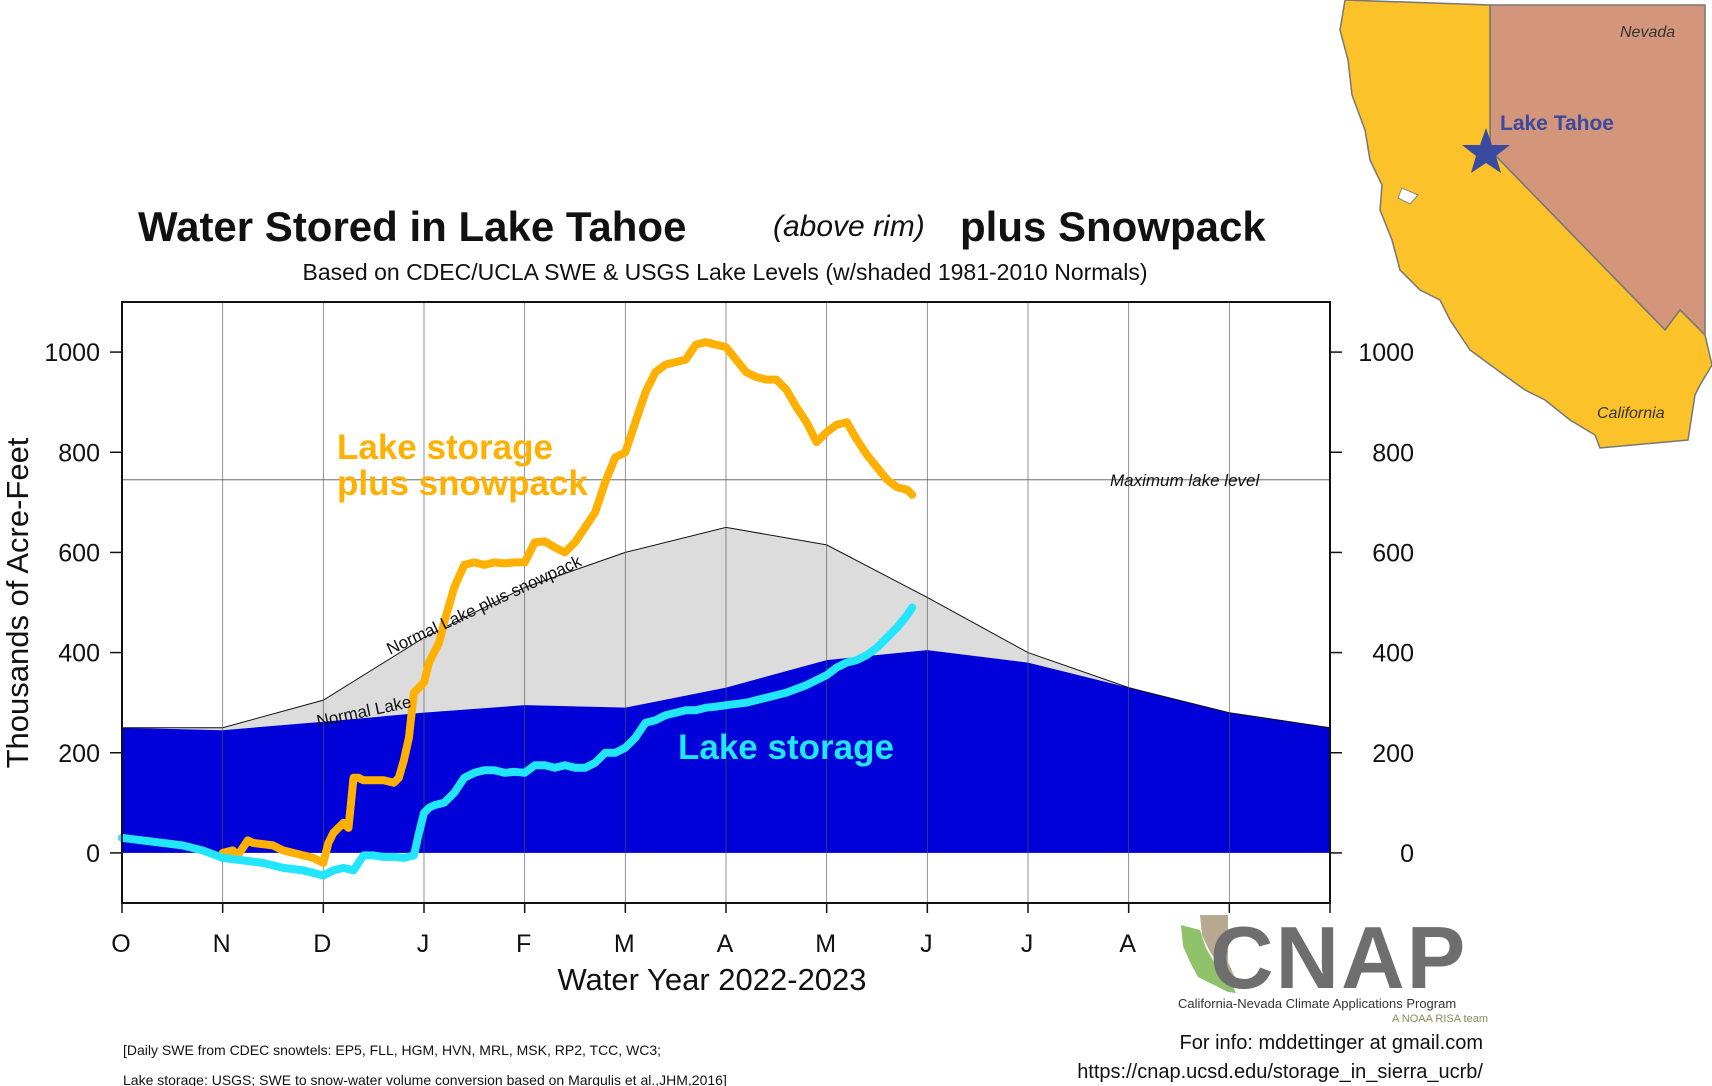 This screenshot has width=1712, height=1086. I want to click on series-label-lake-plus-snow-2: plus snowpack, so click(462, 483).